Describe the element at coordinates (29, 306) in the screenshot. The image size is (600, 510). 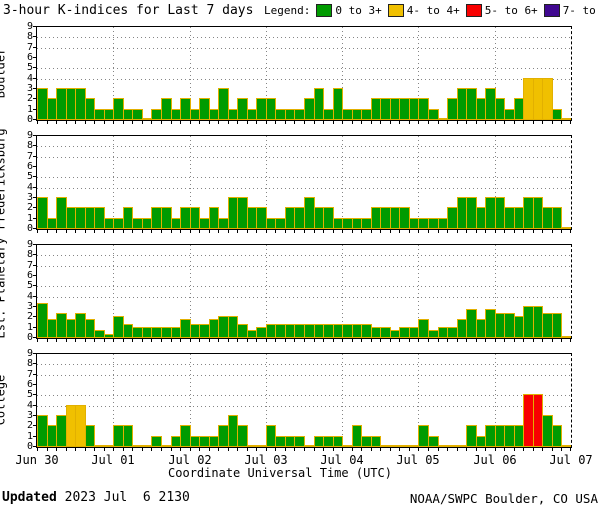
I see `y-tick-label: 3` at that location.